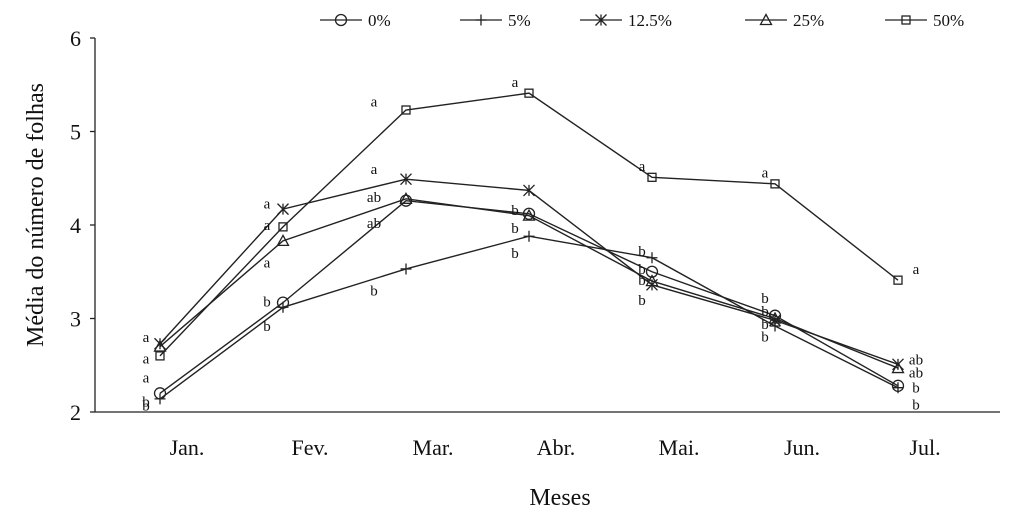 The image size is (1019, 509). Describe the element at coordinates (808, 20) in the screenshot. I see `legend-label: 25%` at that location.